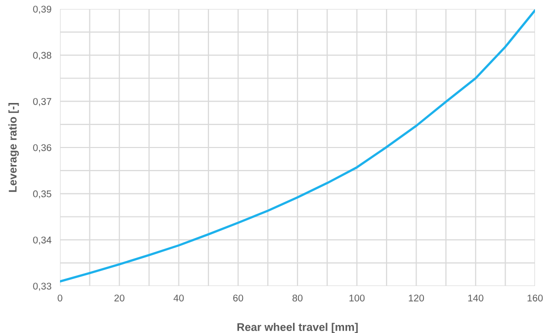 The width and height of the screenshot is (550, 333). Describe the element at coordinates (42, 194) in the screenshot. I see `y-tick-label: 0,35` at that location.